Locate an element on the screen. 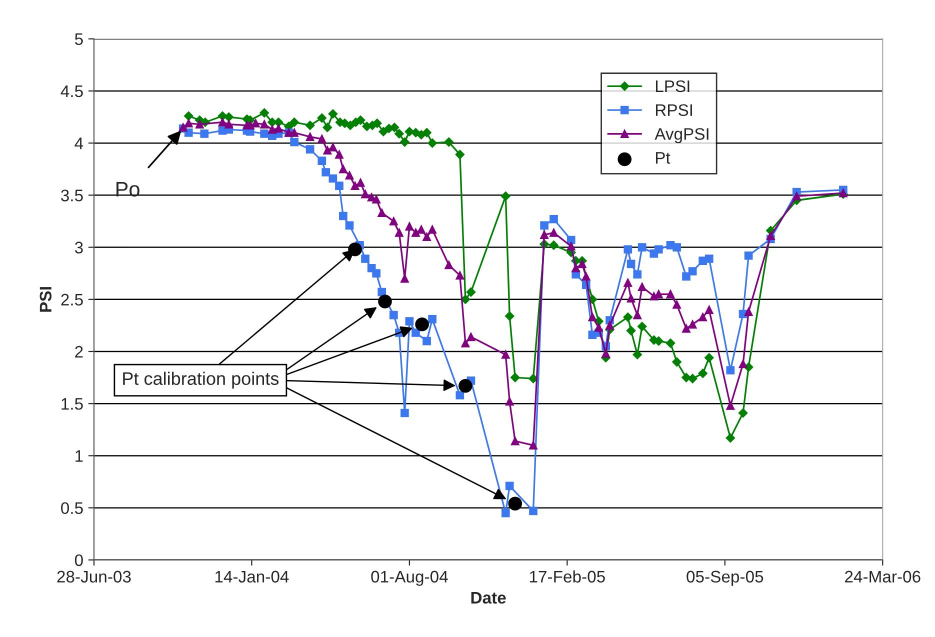 The image size is (935, 637). x-axis-title: Date is located at coordinates (488, 598).